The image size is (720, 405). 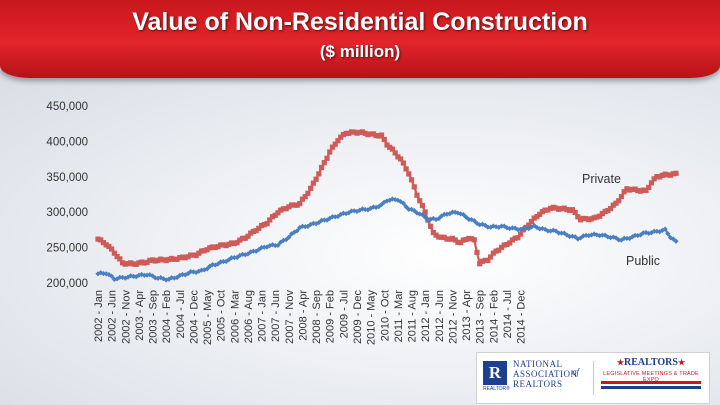 I want to click on x-tick-label: 2007 - Jun, so click(x=276, y=316).